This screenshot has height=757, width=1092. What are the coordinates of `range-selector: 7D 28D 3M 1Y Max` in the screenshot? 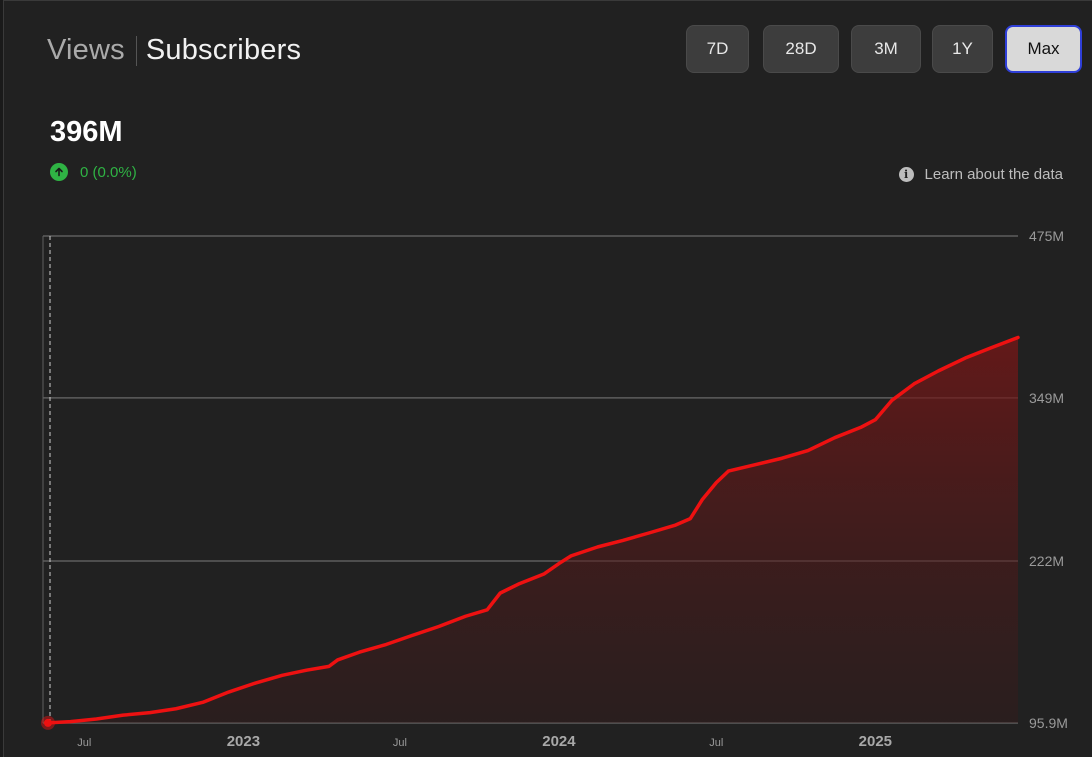 It's located at (546, 50).